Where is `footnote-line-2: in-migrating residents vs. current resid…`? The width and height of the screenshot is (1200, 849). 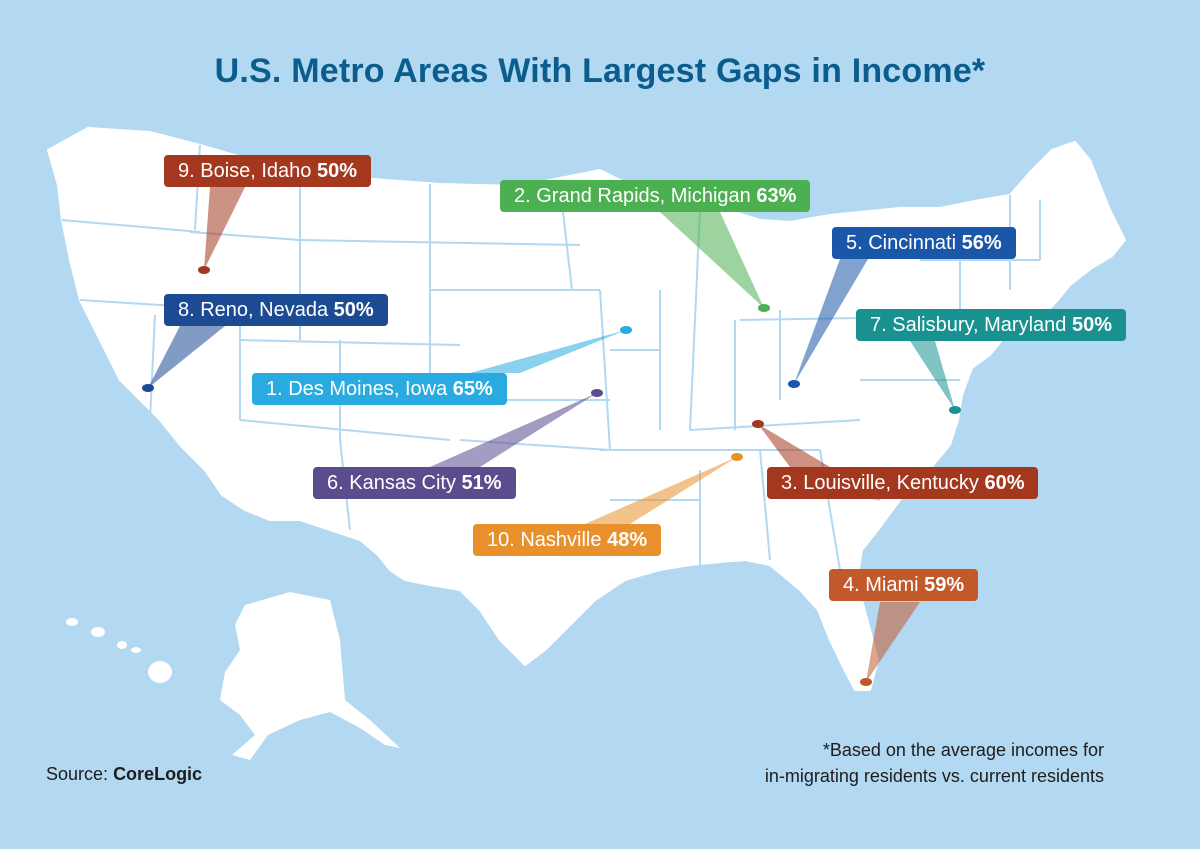 footnote-line-2: in-migrating residents vs. current resid… is located at coordinates (934, 776).